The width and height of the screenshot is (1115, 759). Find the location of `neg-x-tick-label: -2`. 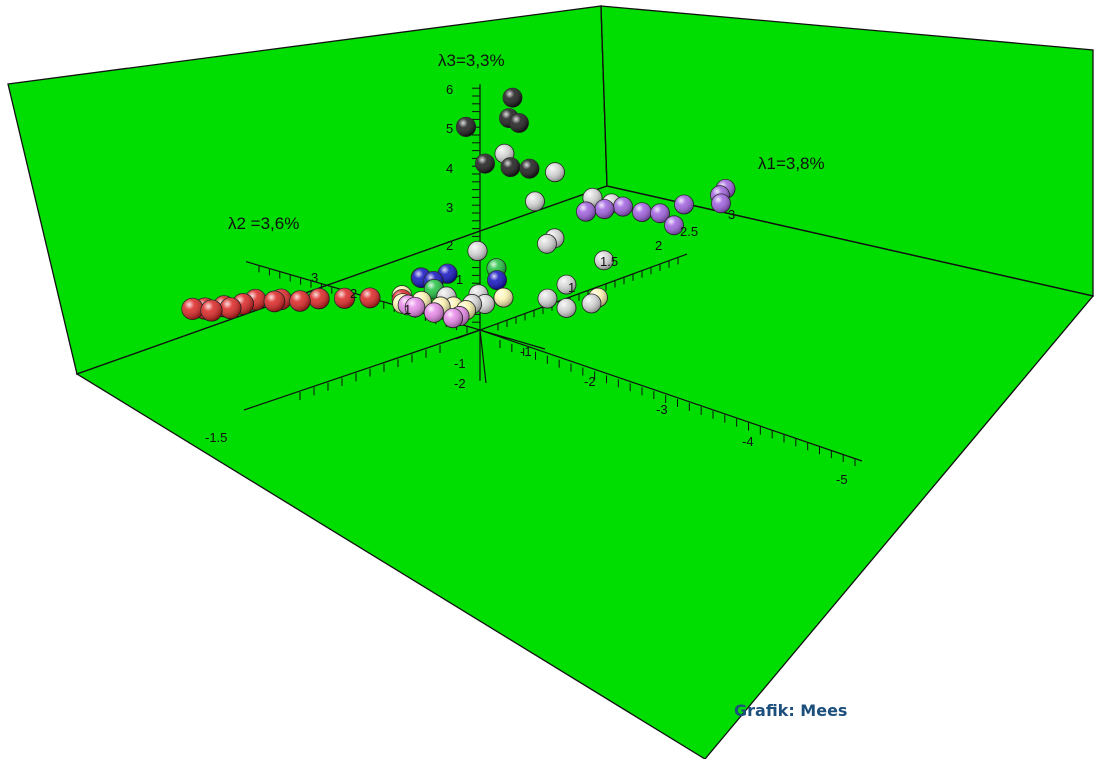

neg-x-tick-label: -2 is located at coordinates (590, 381).